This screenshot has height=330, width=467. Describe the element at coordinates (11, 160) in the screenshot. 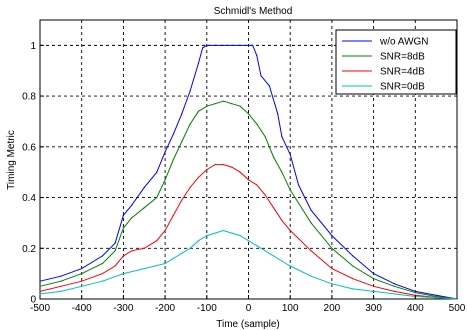

I see `y-axis-label: Timing Metric` at that location.